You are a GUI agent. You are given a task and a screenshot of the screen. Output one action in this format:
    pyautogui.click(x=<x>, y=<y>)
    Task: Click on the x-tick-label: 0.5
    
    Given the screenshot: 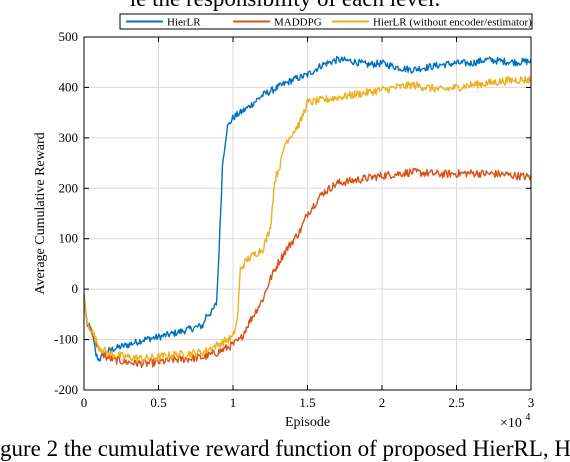 What is the action you would take?
    pyautogui.click(x=158, y=402)
    